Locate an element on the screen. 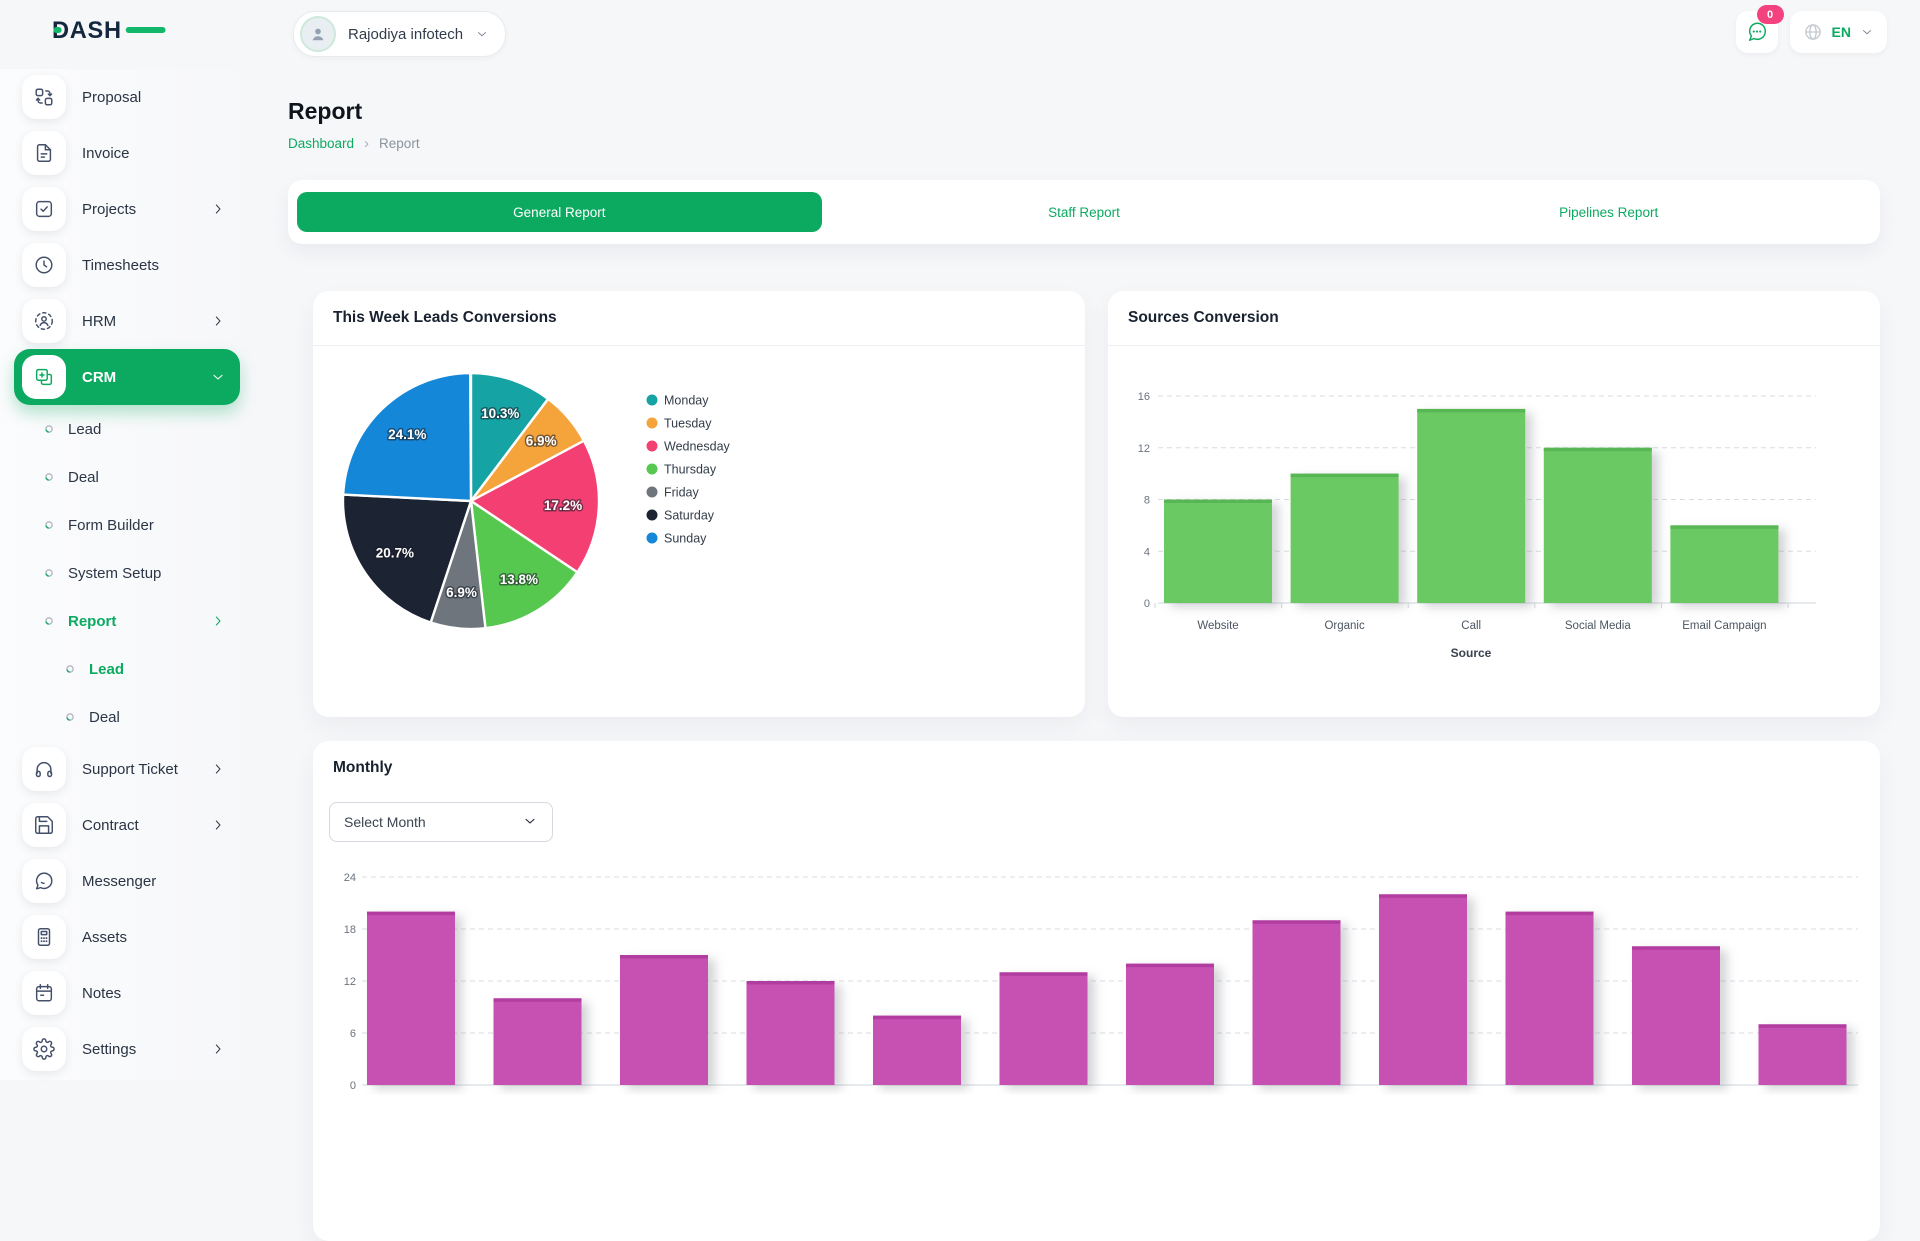  sidebar-item-proposal: Proposal is located at coordinates (127, 97).